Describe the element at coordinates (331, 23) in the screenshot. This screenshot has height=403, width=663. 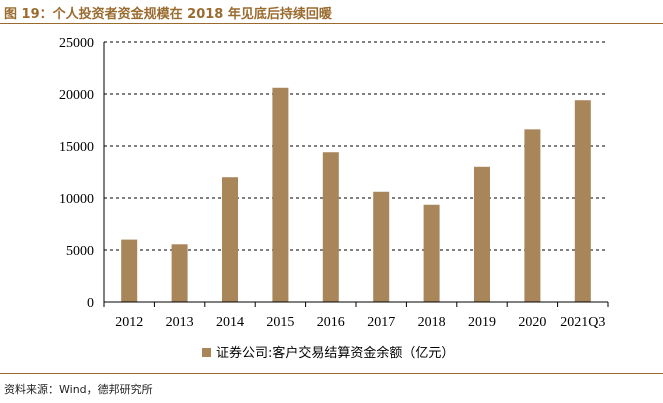
I see `title-rule` at that location.